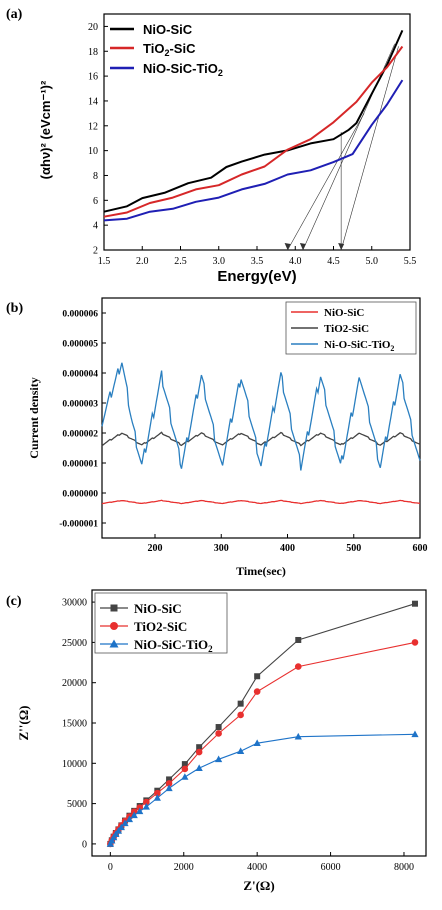  Describe the element at coordinates (333, 261) in the screenshot. I see `a-xtick-label: 4.5` at that location.